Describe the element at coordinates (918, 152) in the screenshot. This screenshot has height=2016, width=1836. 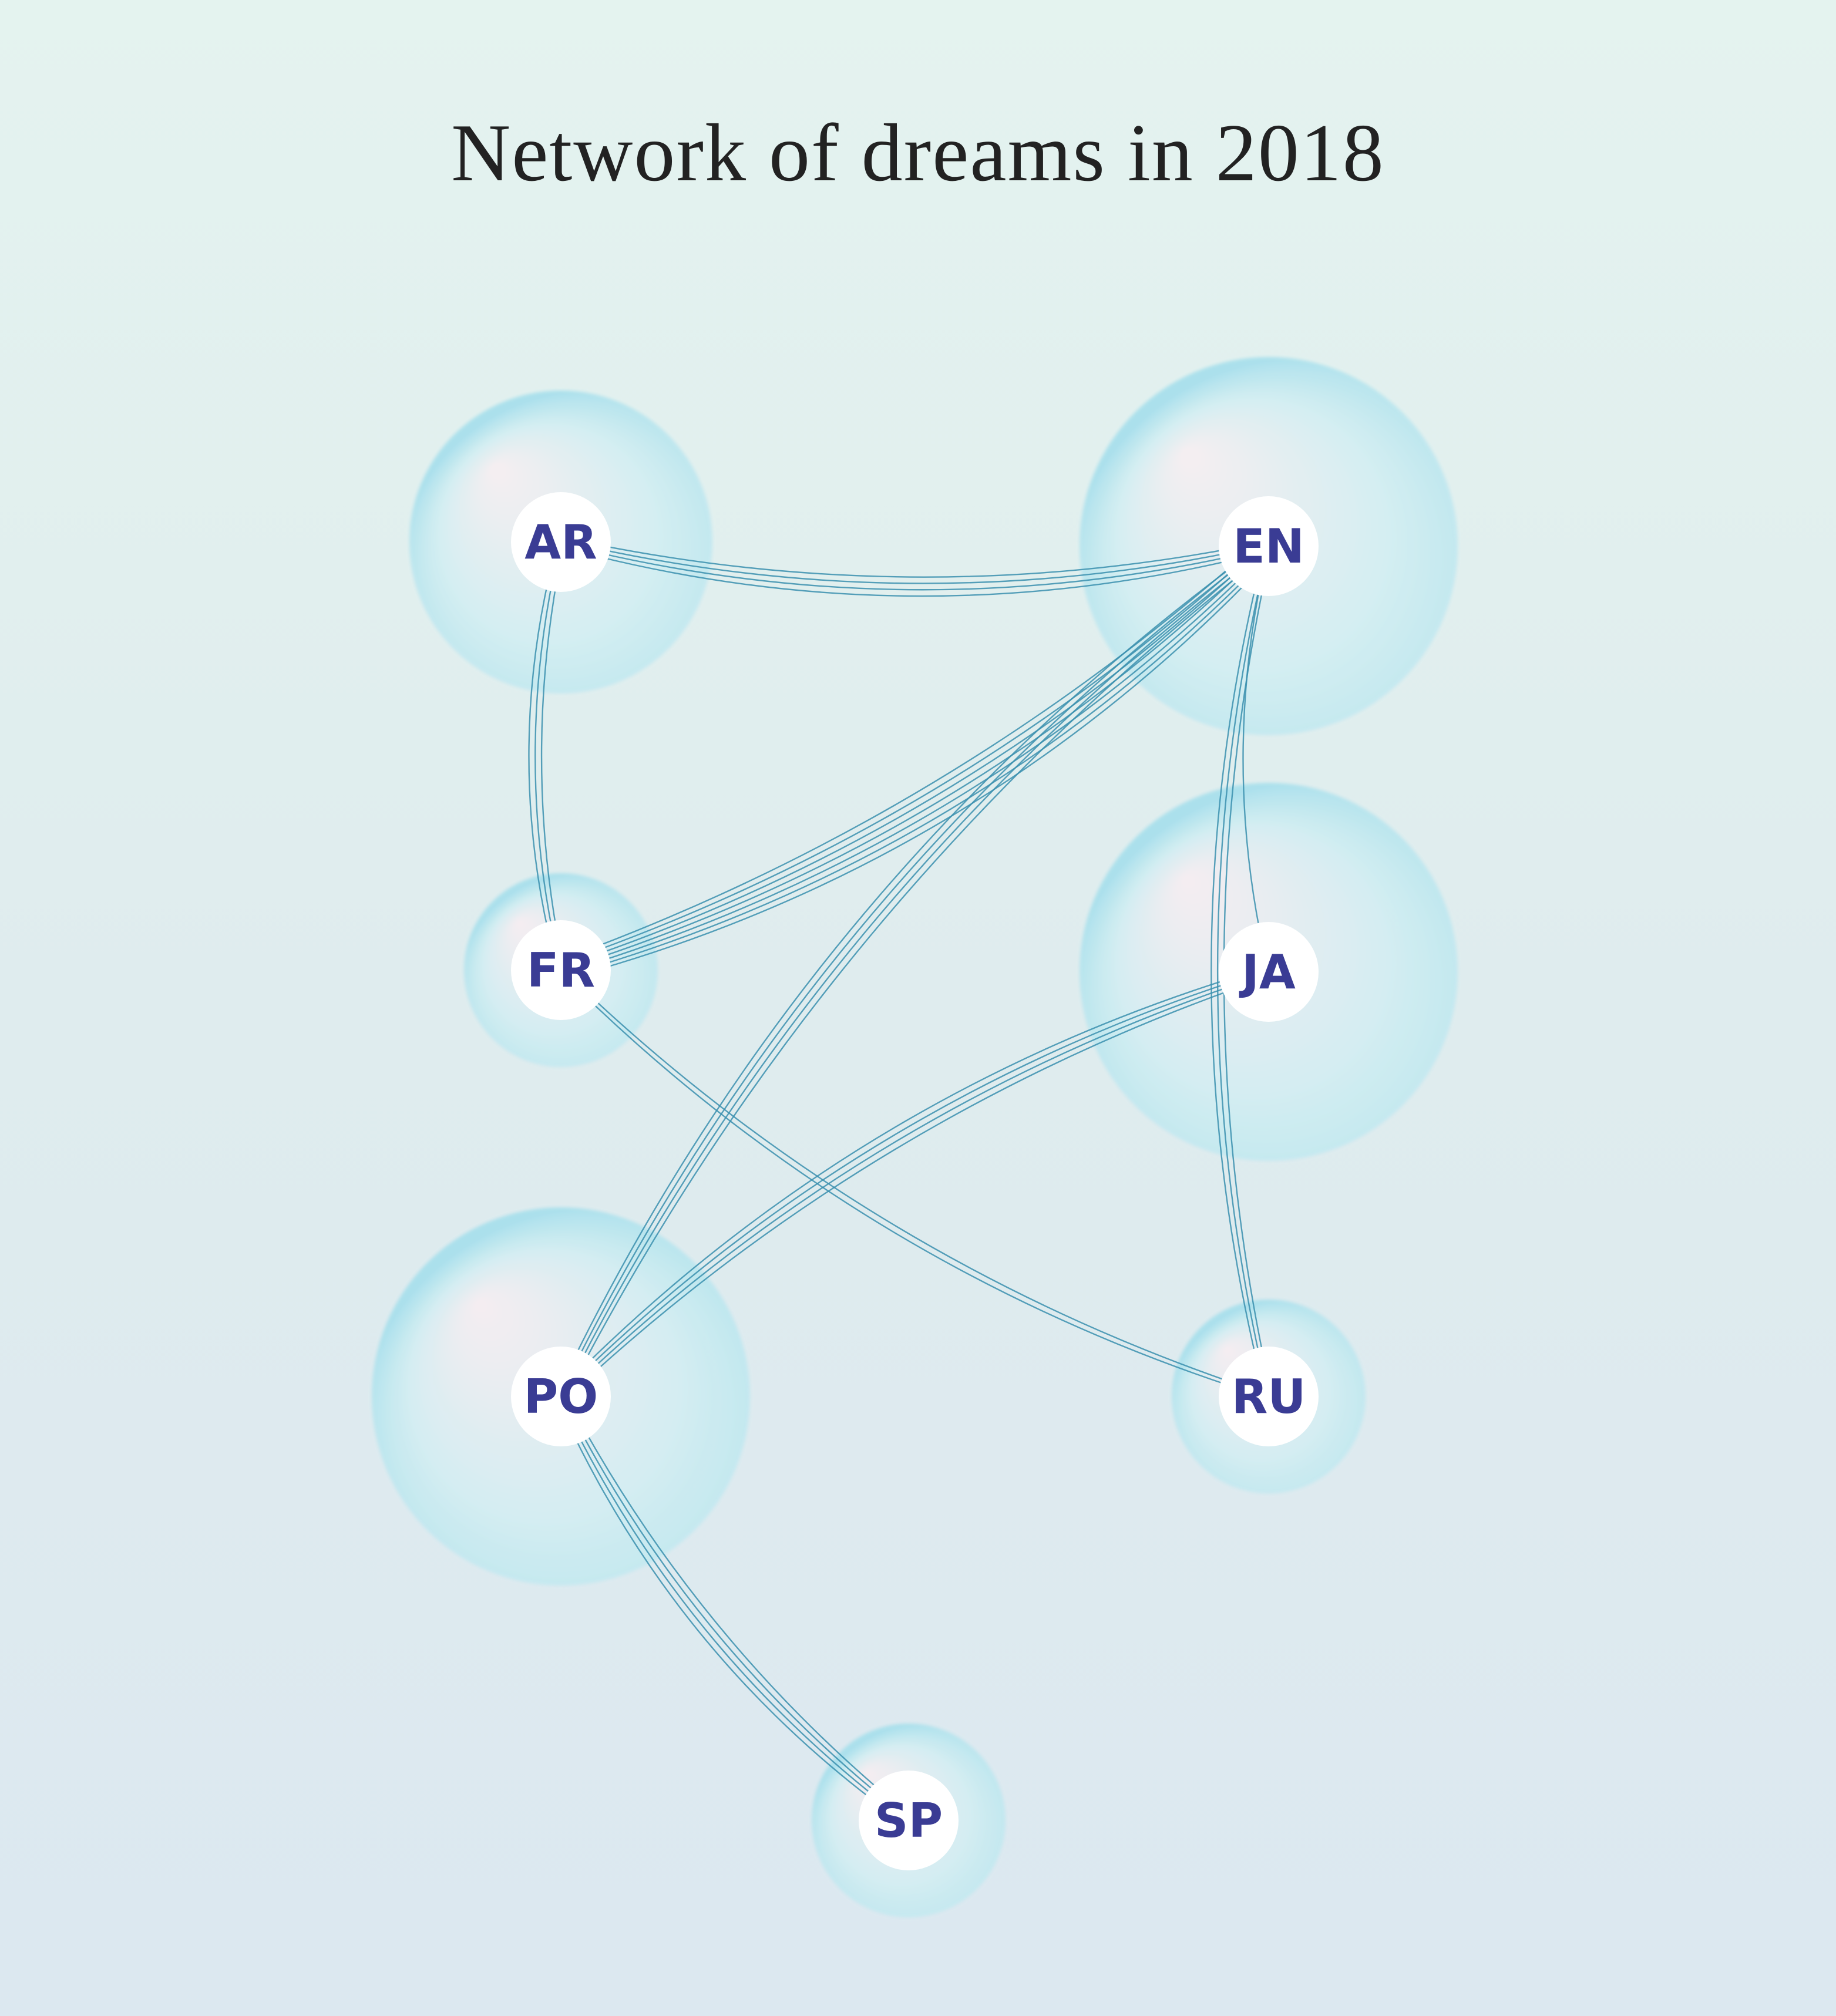
I see `diagram-title: Network of dreams in 2018` at that location.